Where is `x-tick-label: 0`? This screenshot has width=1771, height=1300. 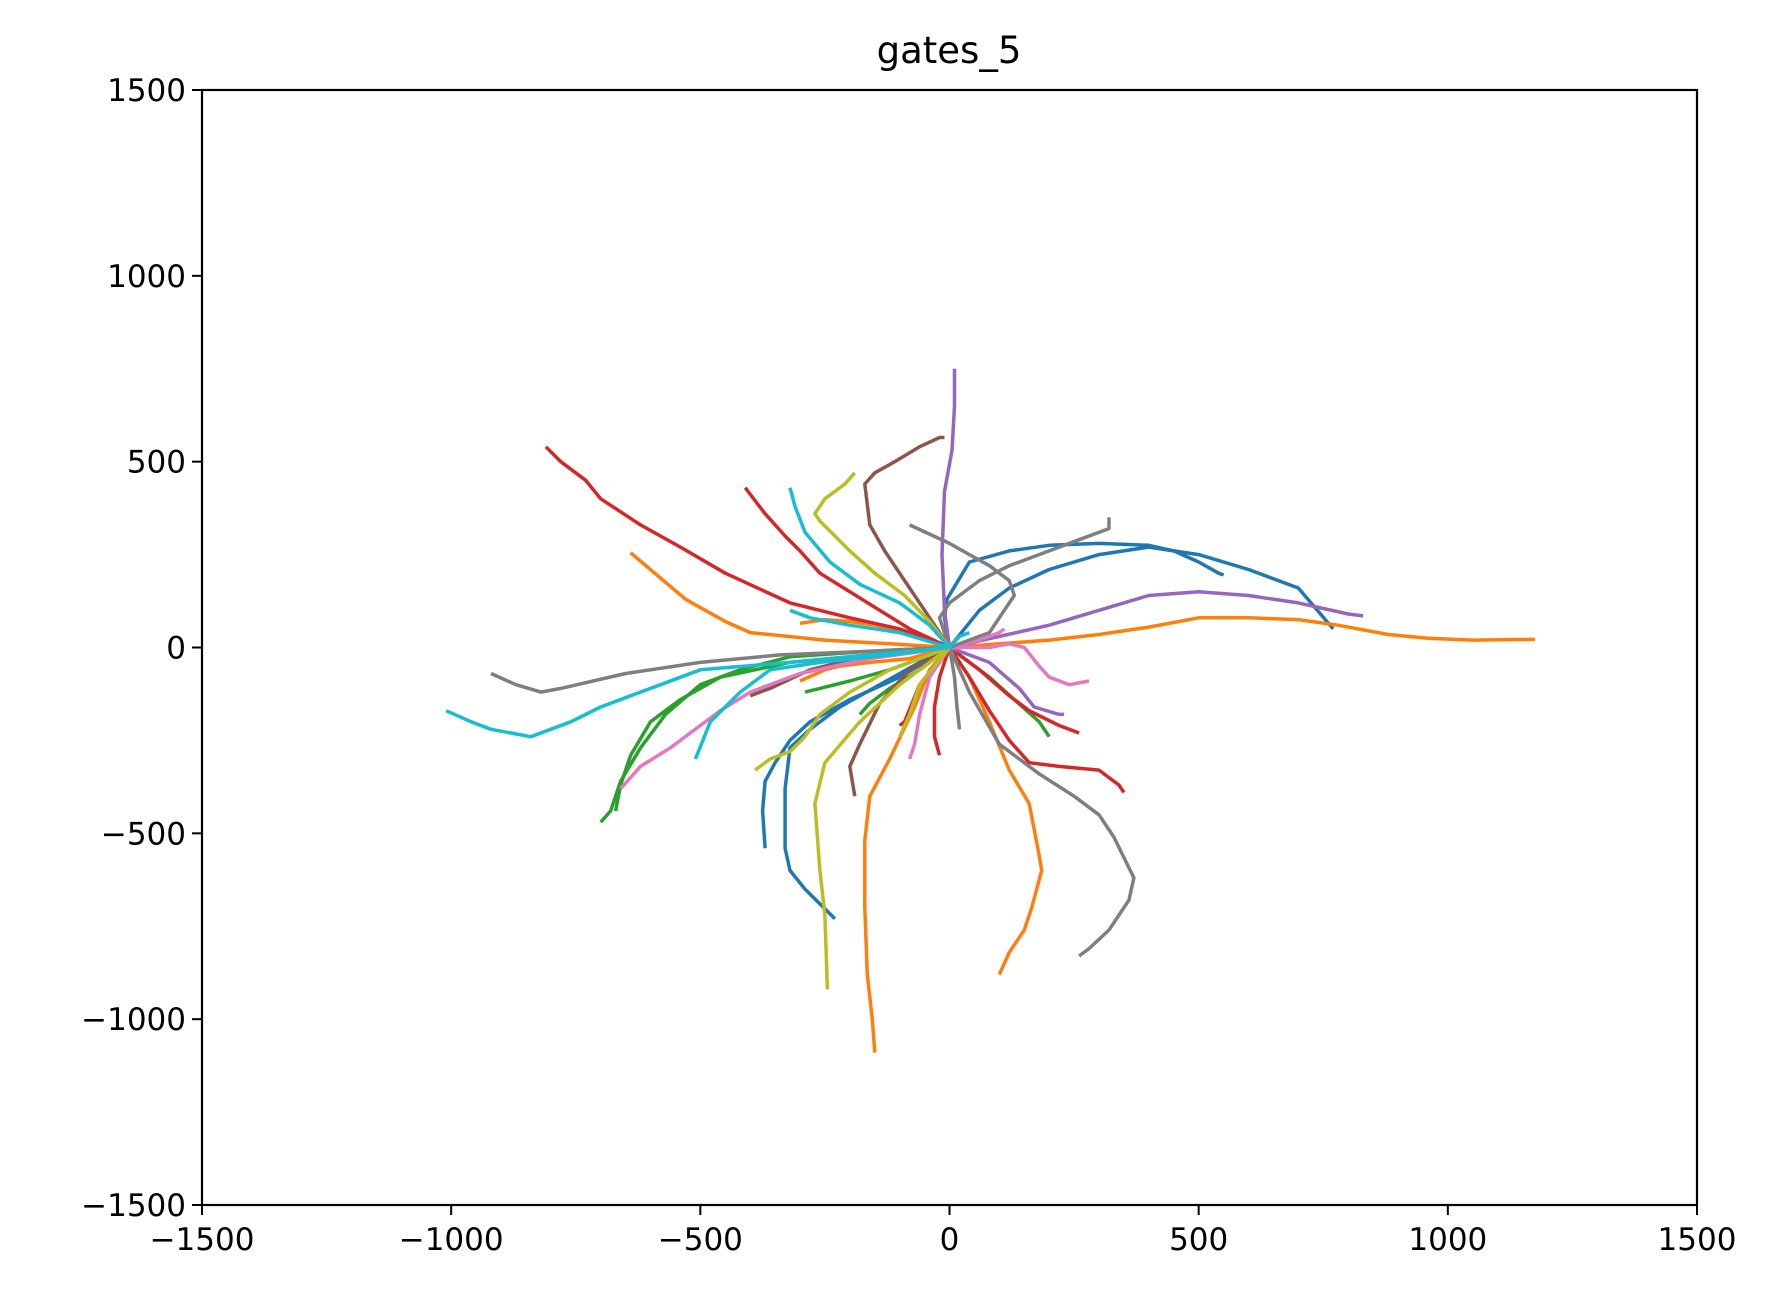
x-tick-label: 0 is located at coordinates (950, 1240).